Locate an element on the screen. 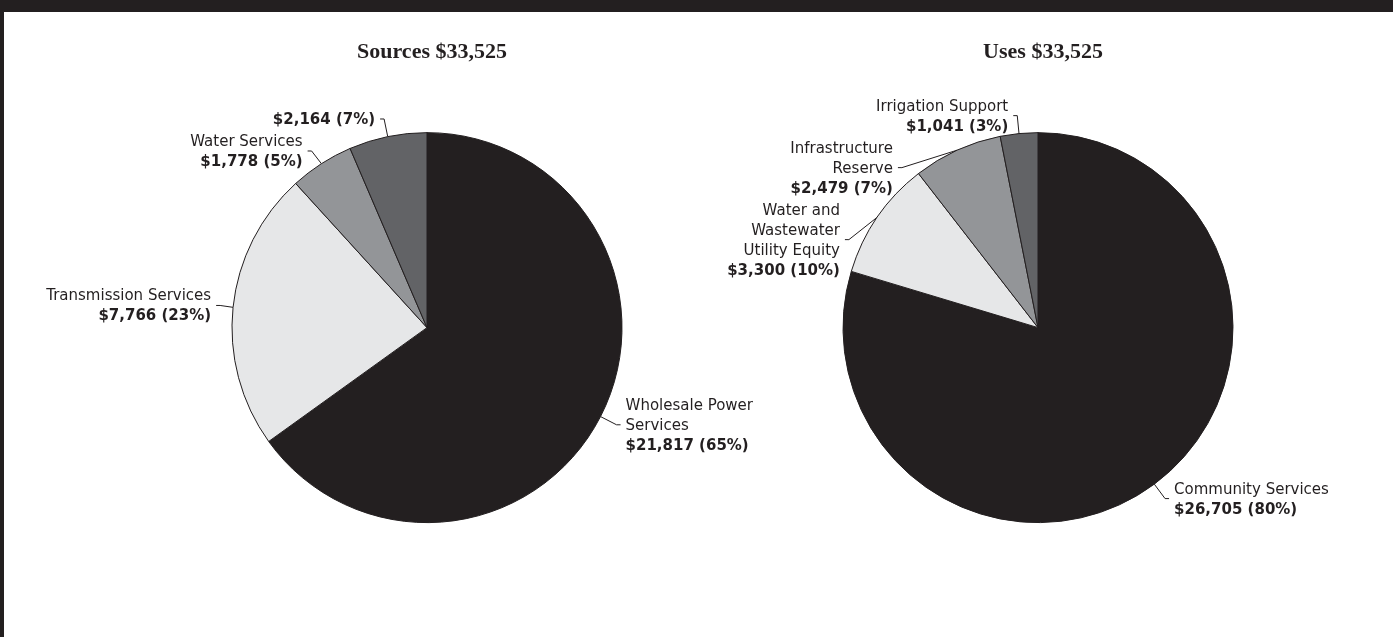 The height and width of the screenshot is (637, 1393). data-label: $26,705 (80%) is located at coordinates (1236, 508).